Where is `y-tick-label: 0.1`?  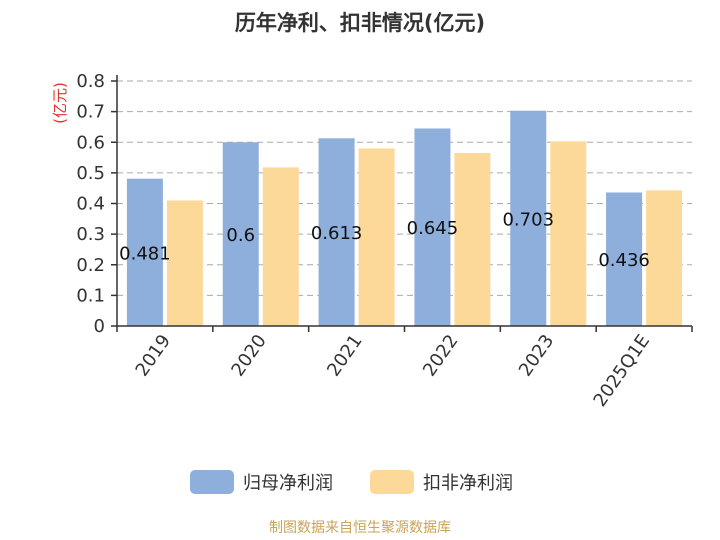 y-tick-label: 0.1 is located at coordinates (90, 295).